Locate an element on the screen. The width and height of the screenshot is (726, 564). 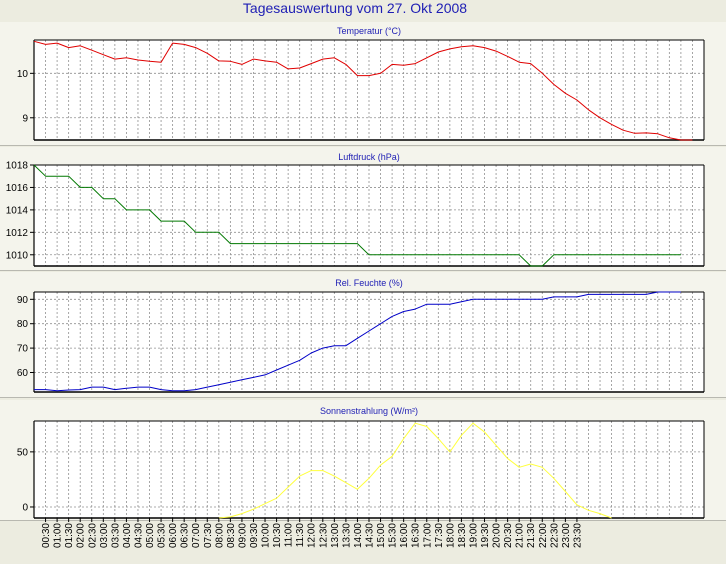
x-tick-label: 20:00 is located at coordinates (497, 535).